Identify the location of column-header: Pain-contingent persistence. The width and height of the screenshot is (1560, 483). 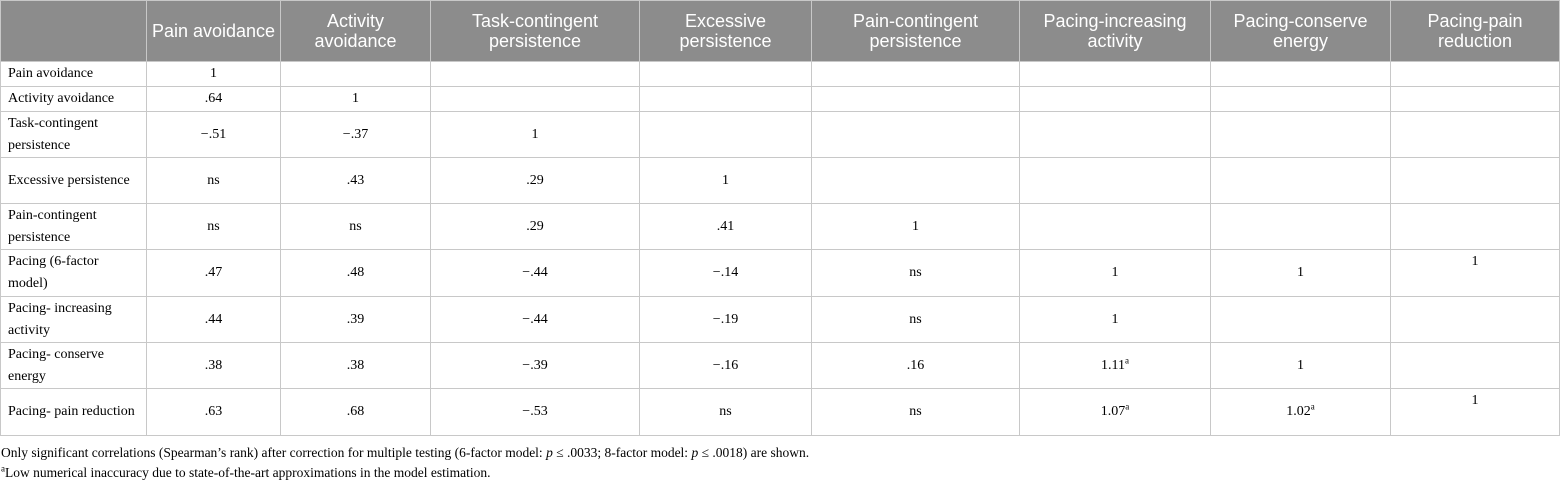
(915, 31).